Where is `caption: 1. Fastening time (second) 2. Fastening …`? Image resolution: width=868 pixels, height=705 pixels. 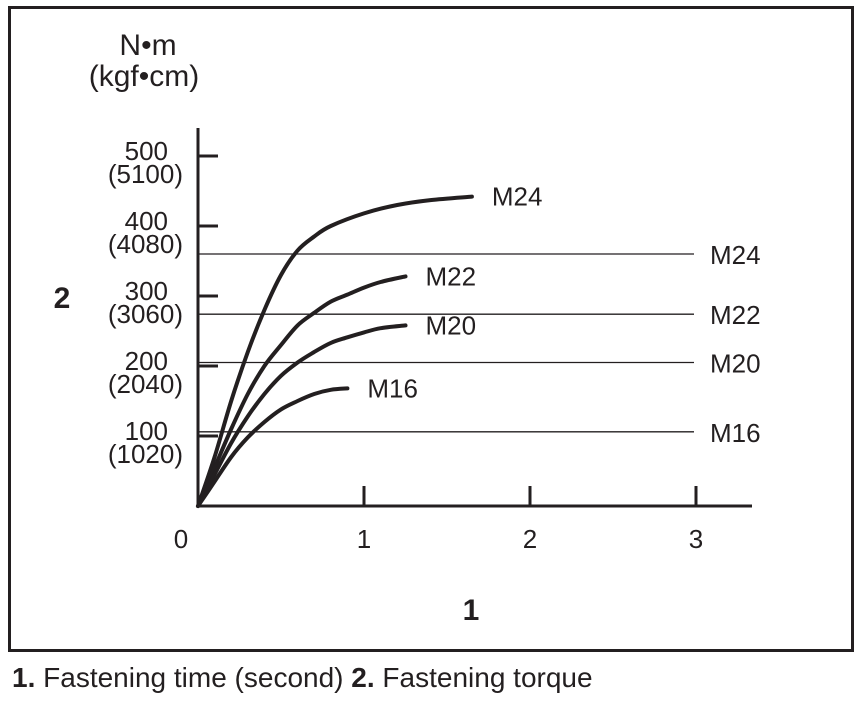
caption: 1. Fastening time (second) 2. Fastening … is located at coordinates (302, 678).